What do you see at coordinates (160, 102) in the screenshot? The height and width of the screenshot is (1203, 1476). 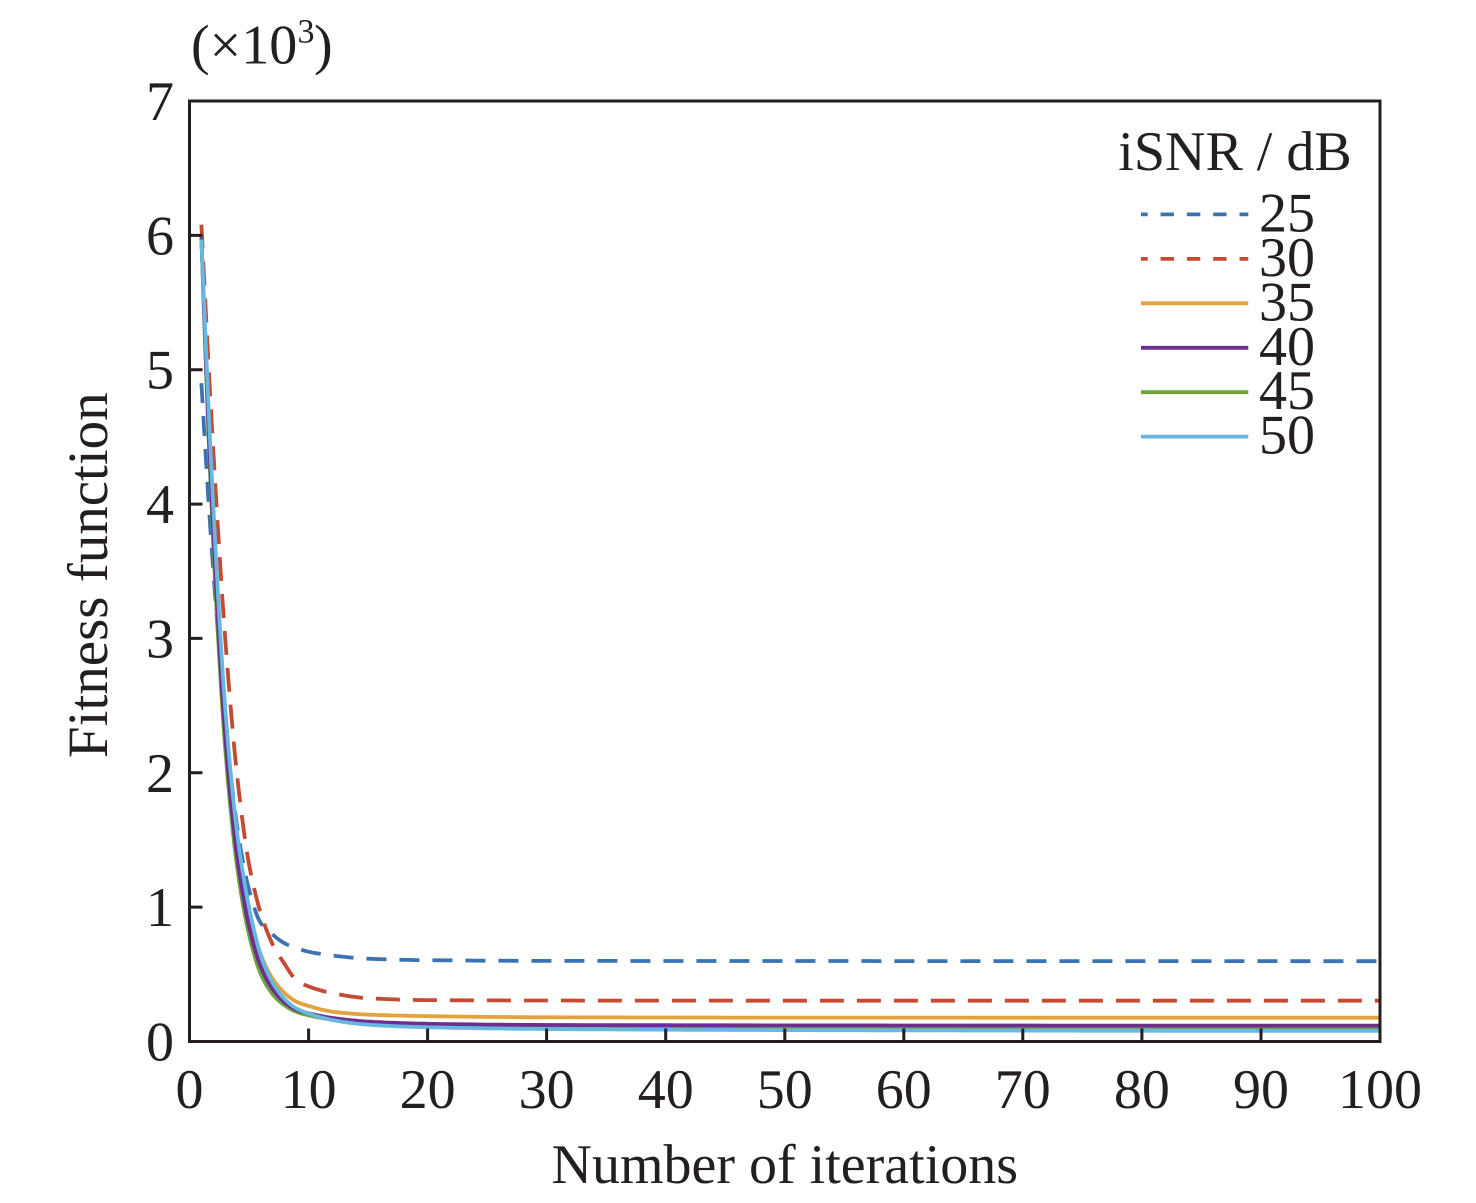 I see `svg-text: 7` at bounding box center [160, 102].